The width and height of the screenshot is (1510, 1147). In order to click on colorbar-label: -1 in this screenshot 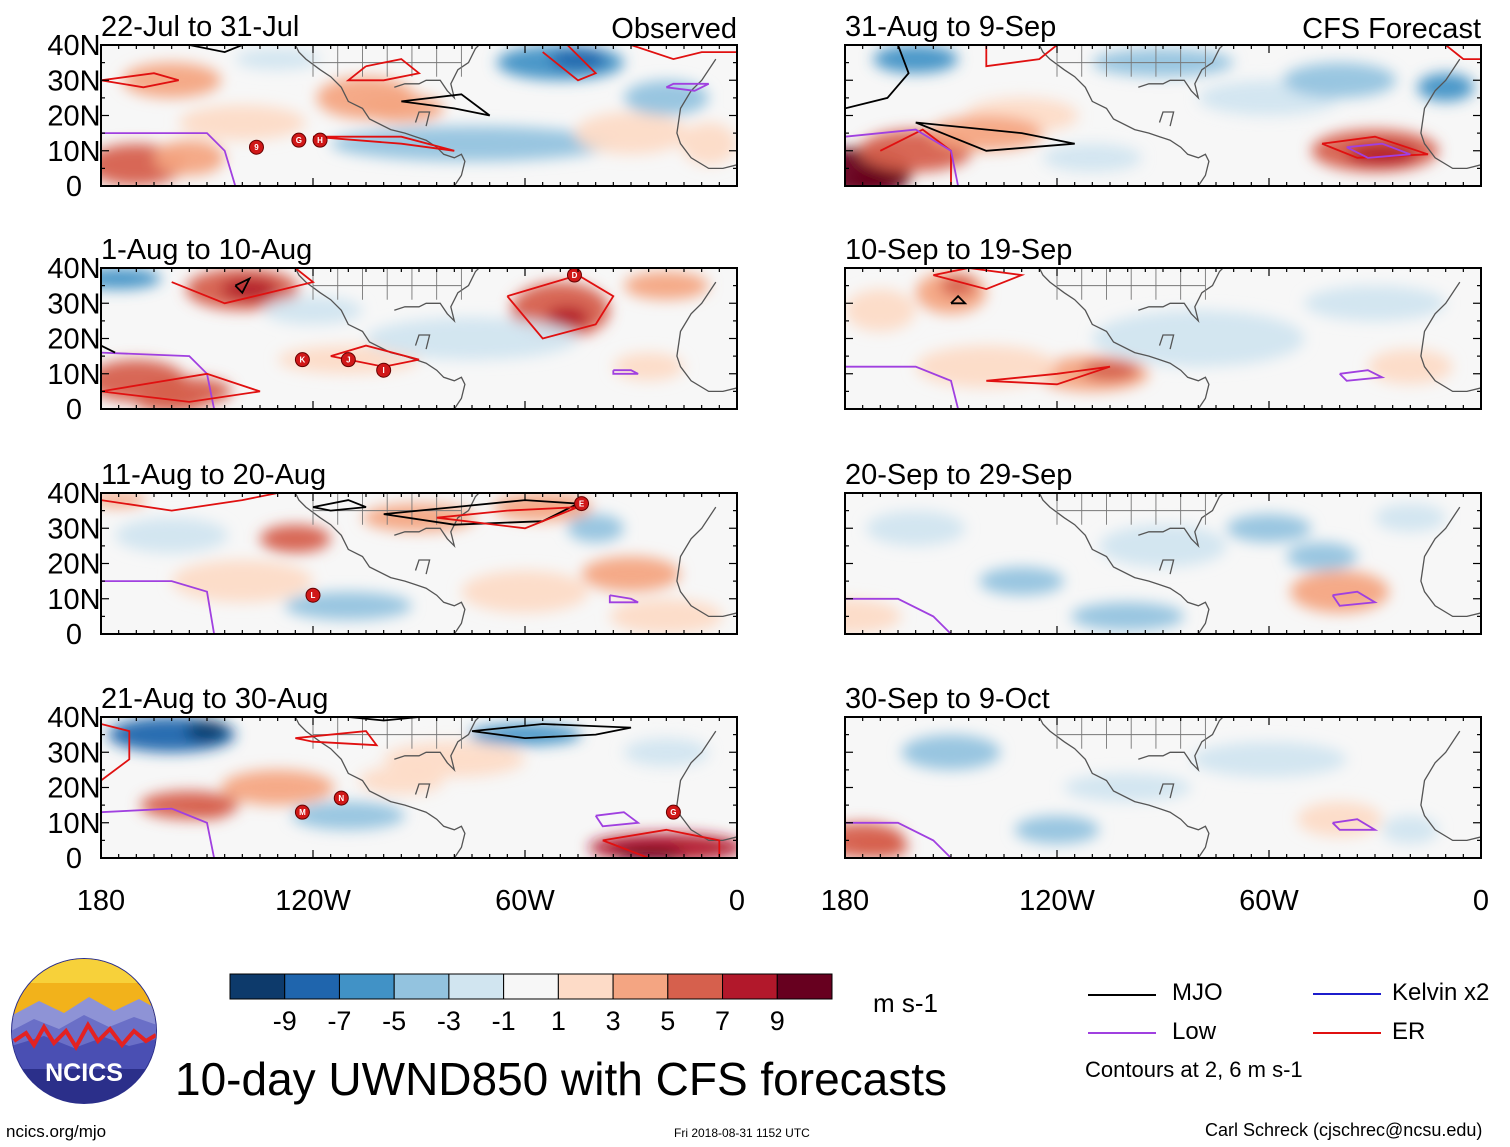, I will do `click(504, 1021)`.